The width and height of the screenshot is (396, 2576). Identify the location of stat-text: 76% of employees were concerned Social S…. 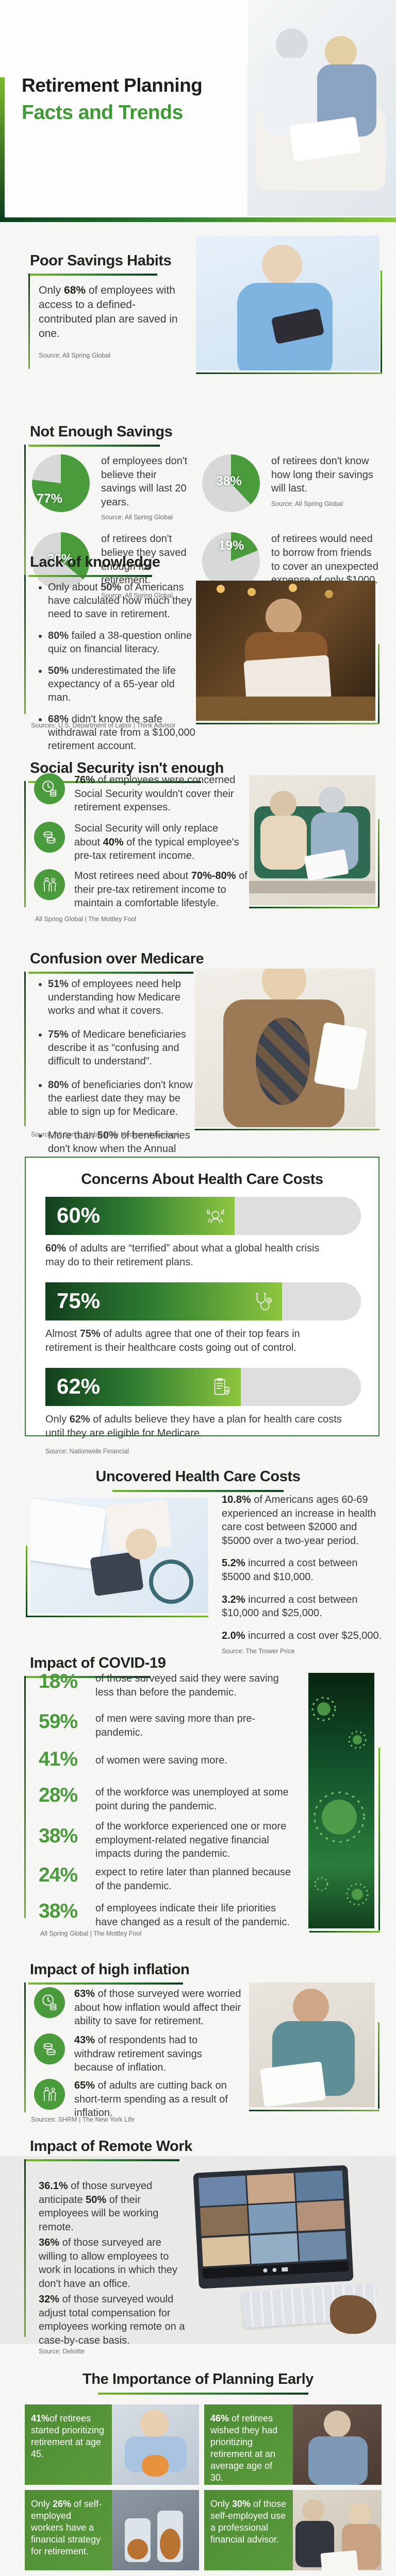
(157, 794).